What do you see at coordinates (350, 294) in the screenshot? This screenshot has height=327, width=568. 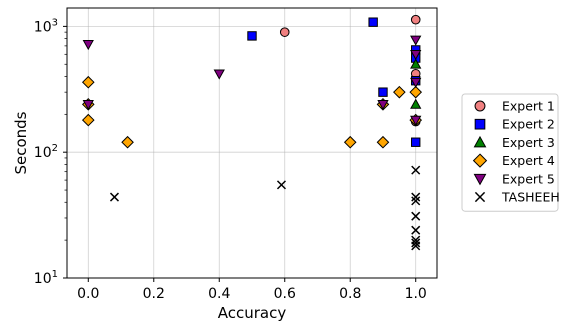 I see `x-tick-label: 0.8` at bounding box center [350, 294].